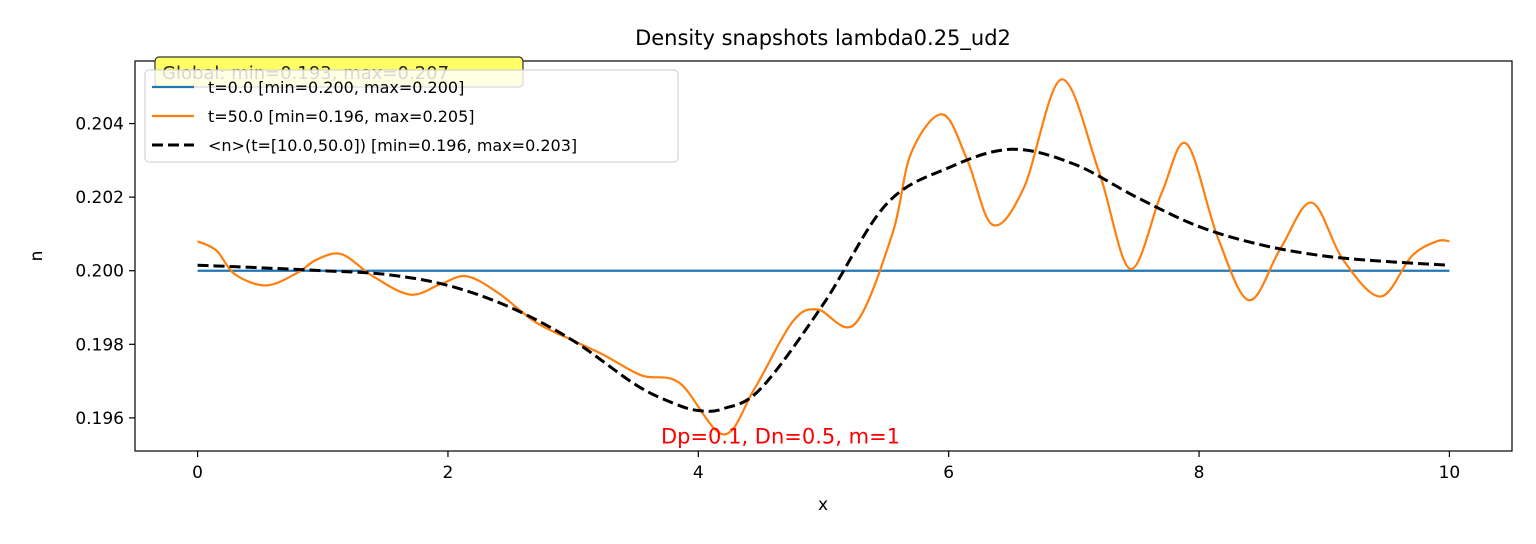 The image size is (1536, 544). I want to click on y-tick-label: 0.204, so click(99, 125).